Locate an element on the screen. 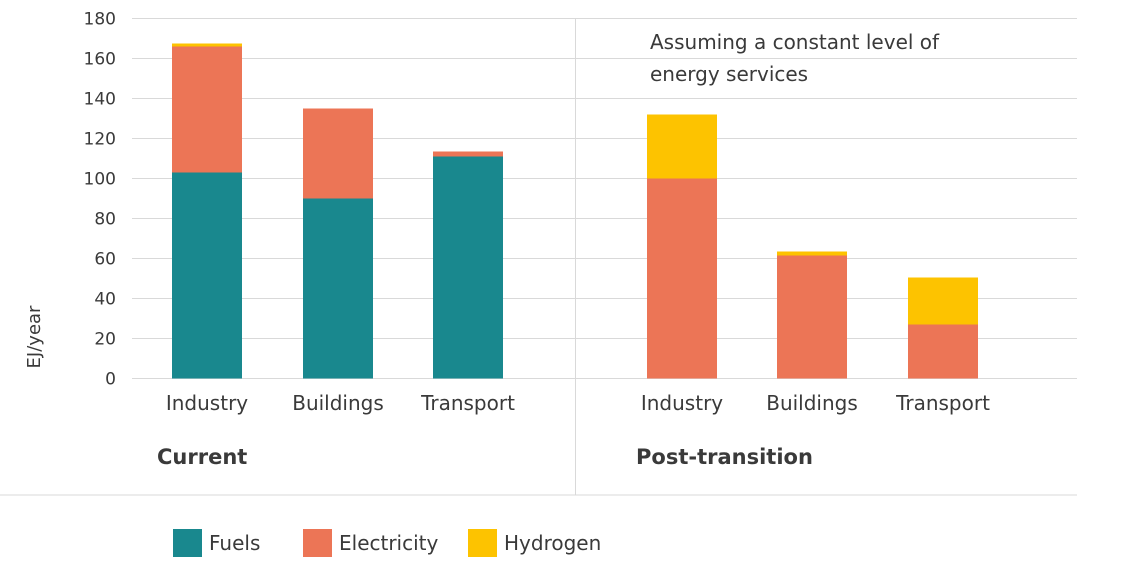  legend-swatch-electricity is located at coordinates (317, 543).